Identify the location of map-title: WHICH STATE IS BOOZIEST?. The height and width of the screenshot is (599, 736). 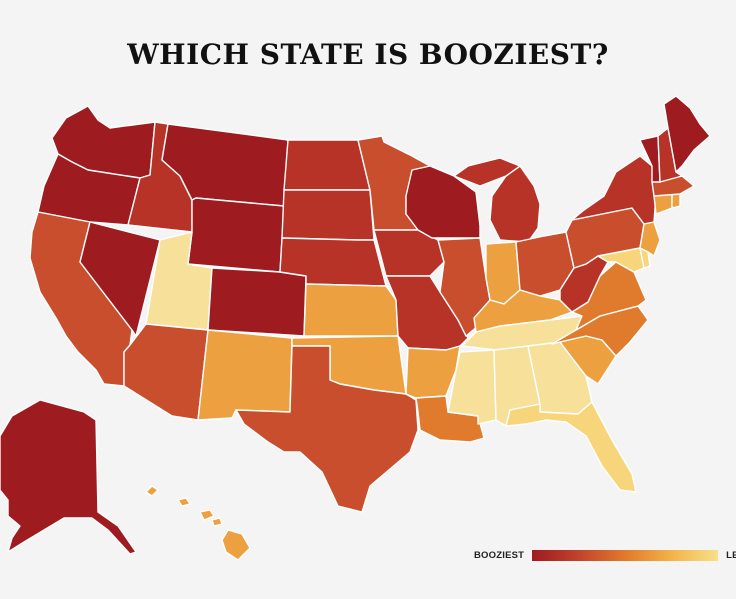
(368, 54).